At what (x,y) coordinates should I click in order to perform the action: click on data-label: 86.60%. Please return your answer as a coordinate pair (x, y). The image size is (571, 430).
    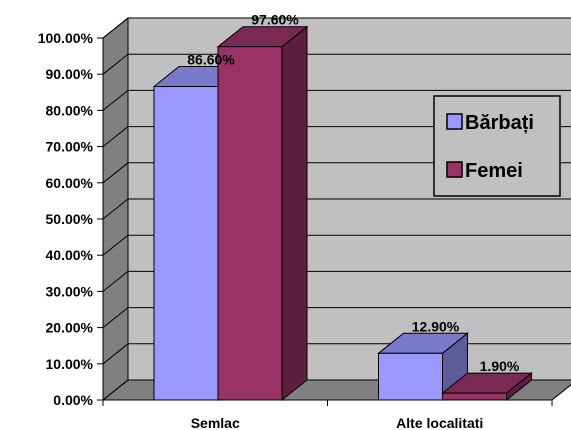
    Looking at the image, I should click on (211, 60).